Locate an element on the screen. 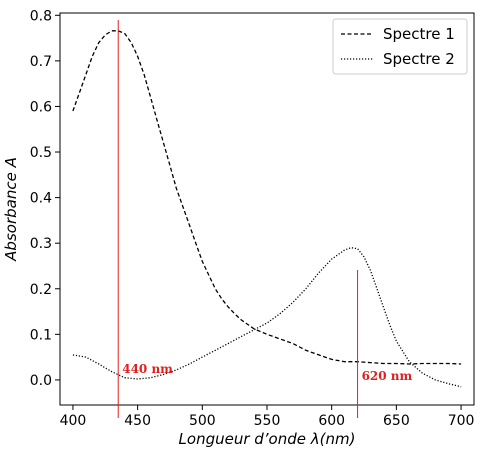  y-tick-label: 0.3 is located at coordinates (41, 244).